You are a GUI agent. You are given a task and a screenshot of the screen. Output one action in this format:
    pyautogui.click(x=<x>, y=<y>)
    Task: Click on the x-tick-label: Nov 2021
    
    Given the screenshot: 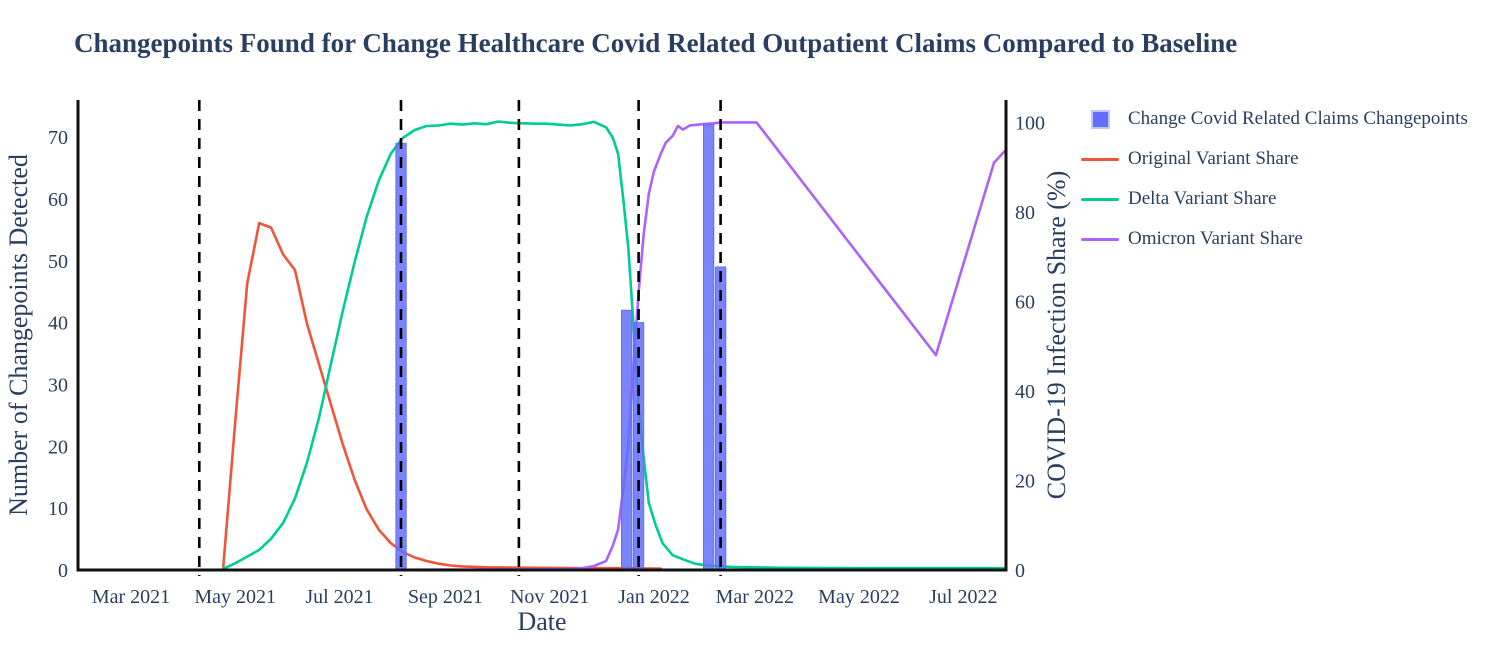 What is the action you would take?
    pyautogui.click(x=549, y=597)
    